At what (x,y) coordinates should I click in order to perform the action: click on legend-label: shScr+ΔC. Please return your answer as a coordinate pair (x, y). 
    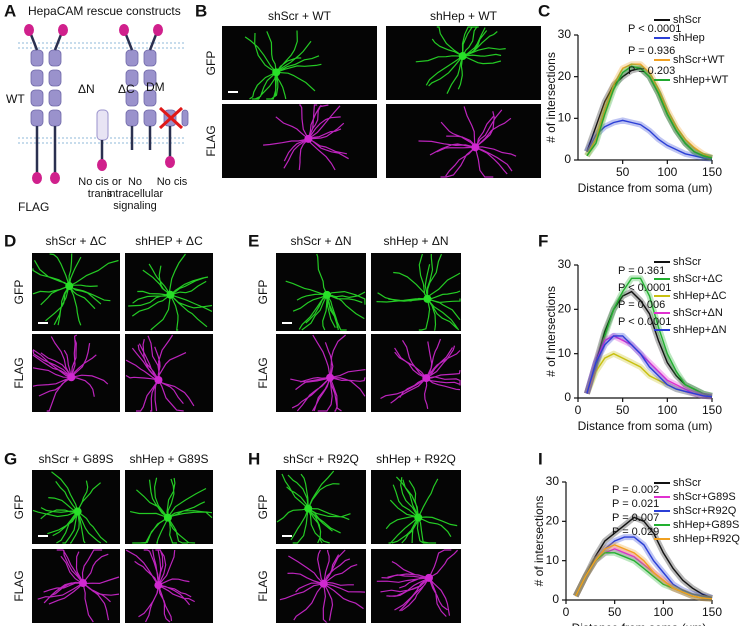
    Looking at the image, I should click on (698, 279).